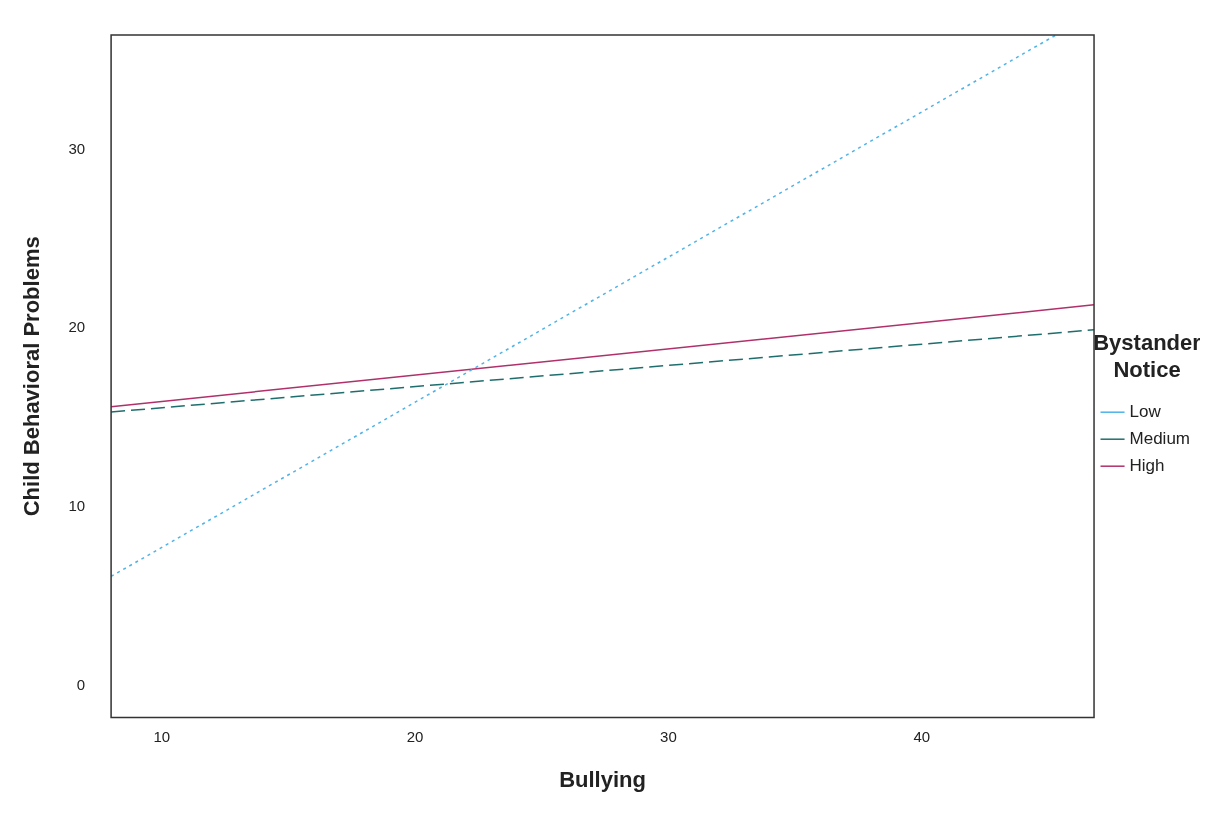 This screenshot has height=817, width=1212. What do you see at coordinates (77, 505) in the screenshot?
I see `y-tick-label: 10` at bounding box center [77, 505].